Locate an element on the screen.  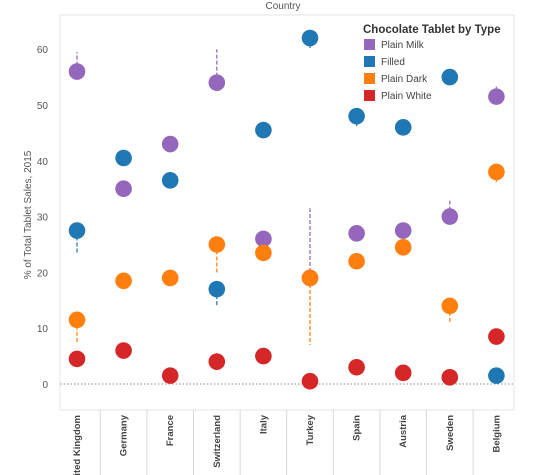
legend-label: Plain Milk is located at coordinates (403, 45).